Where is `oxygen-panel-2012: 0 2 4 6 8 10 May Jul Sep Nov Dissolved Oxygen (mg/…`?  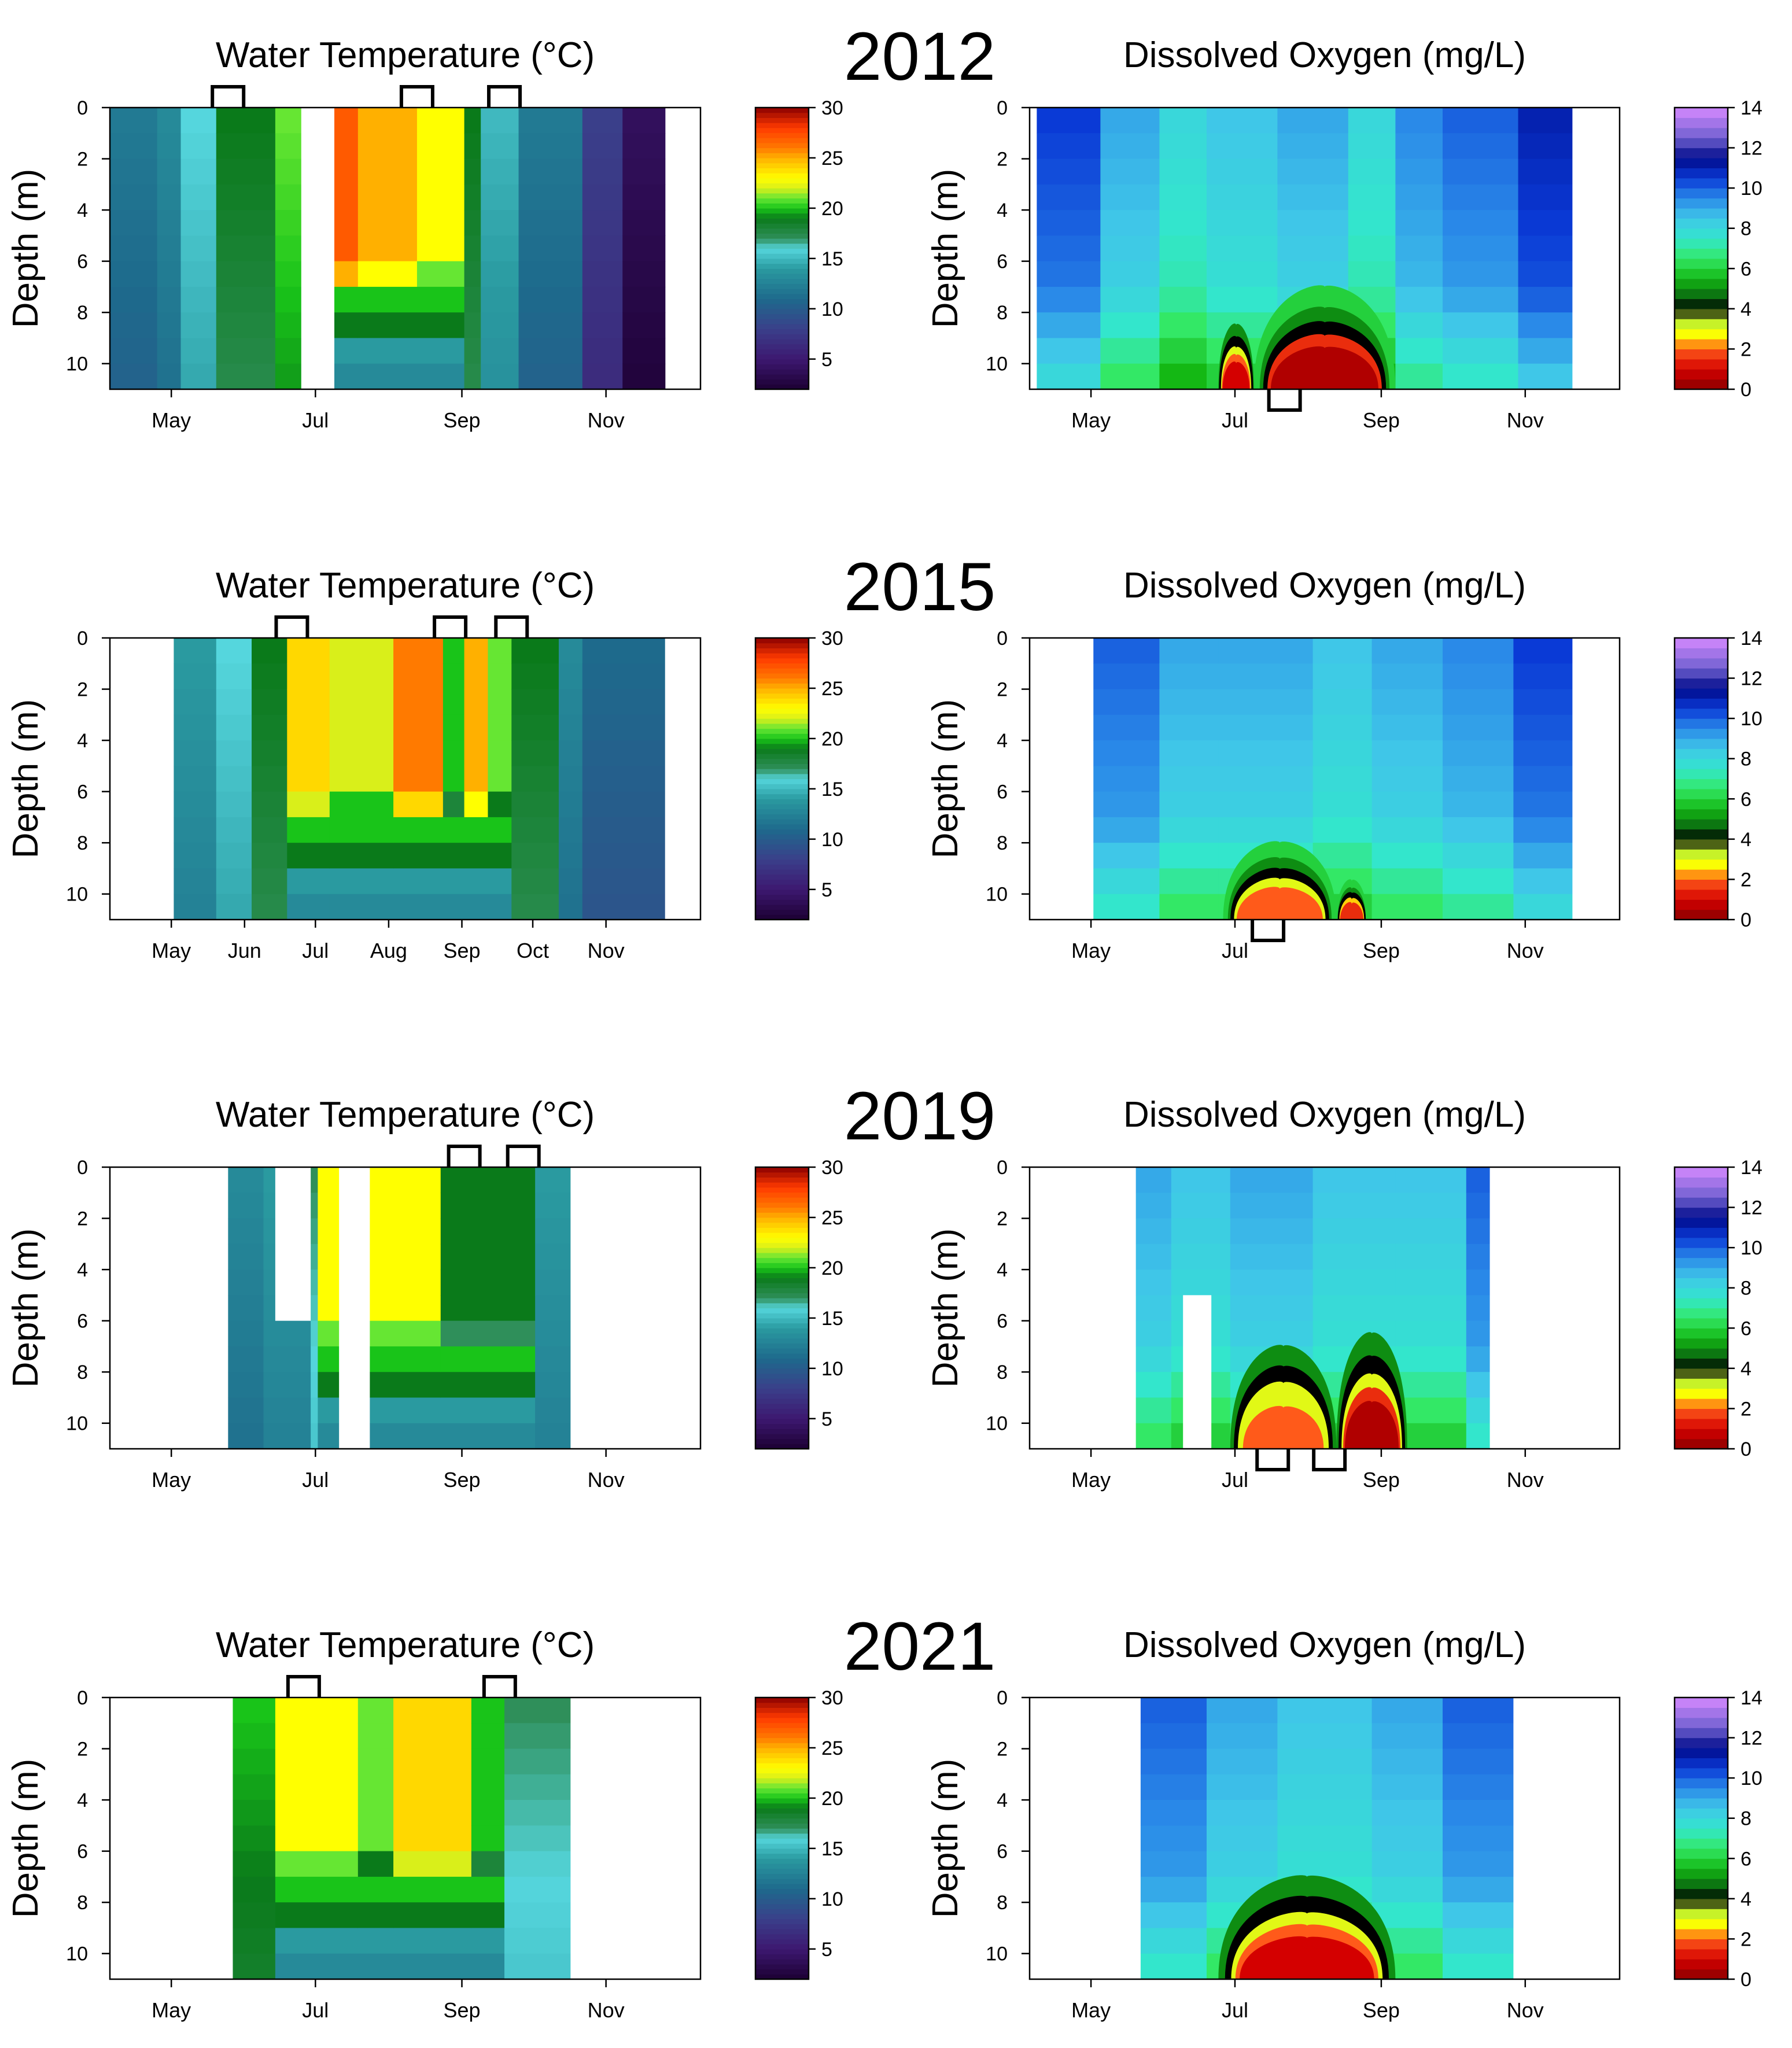
oxygen-panel-2012: 0 2 4 6 8 10 May Jul Sep Nov Dissolved Oxygen (mg/… is located at coordinates (1344, 233).